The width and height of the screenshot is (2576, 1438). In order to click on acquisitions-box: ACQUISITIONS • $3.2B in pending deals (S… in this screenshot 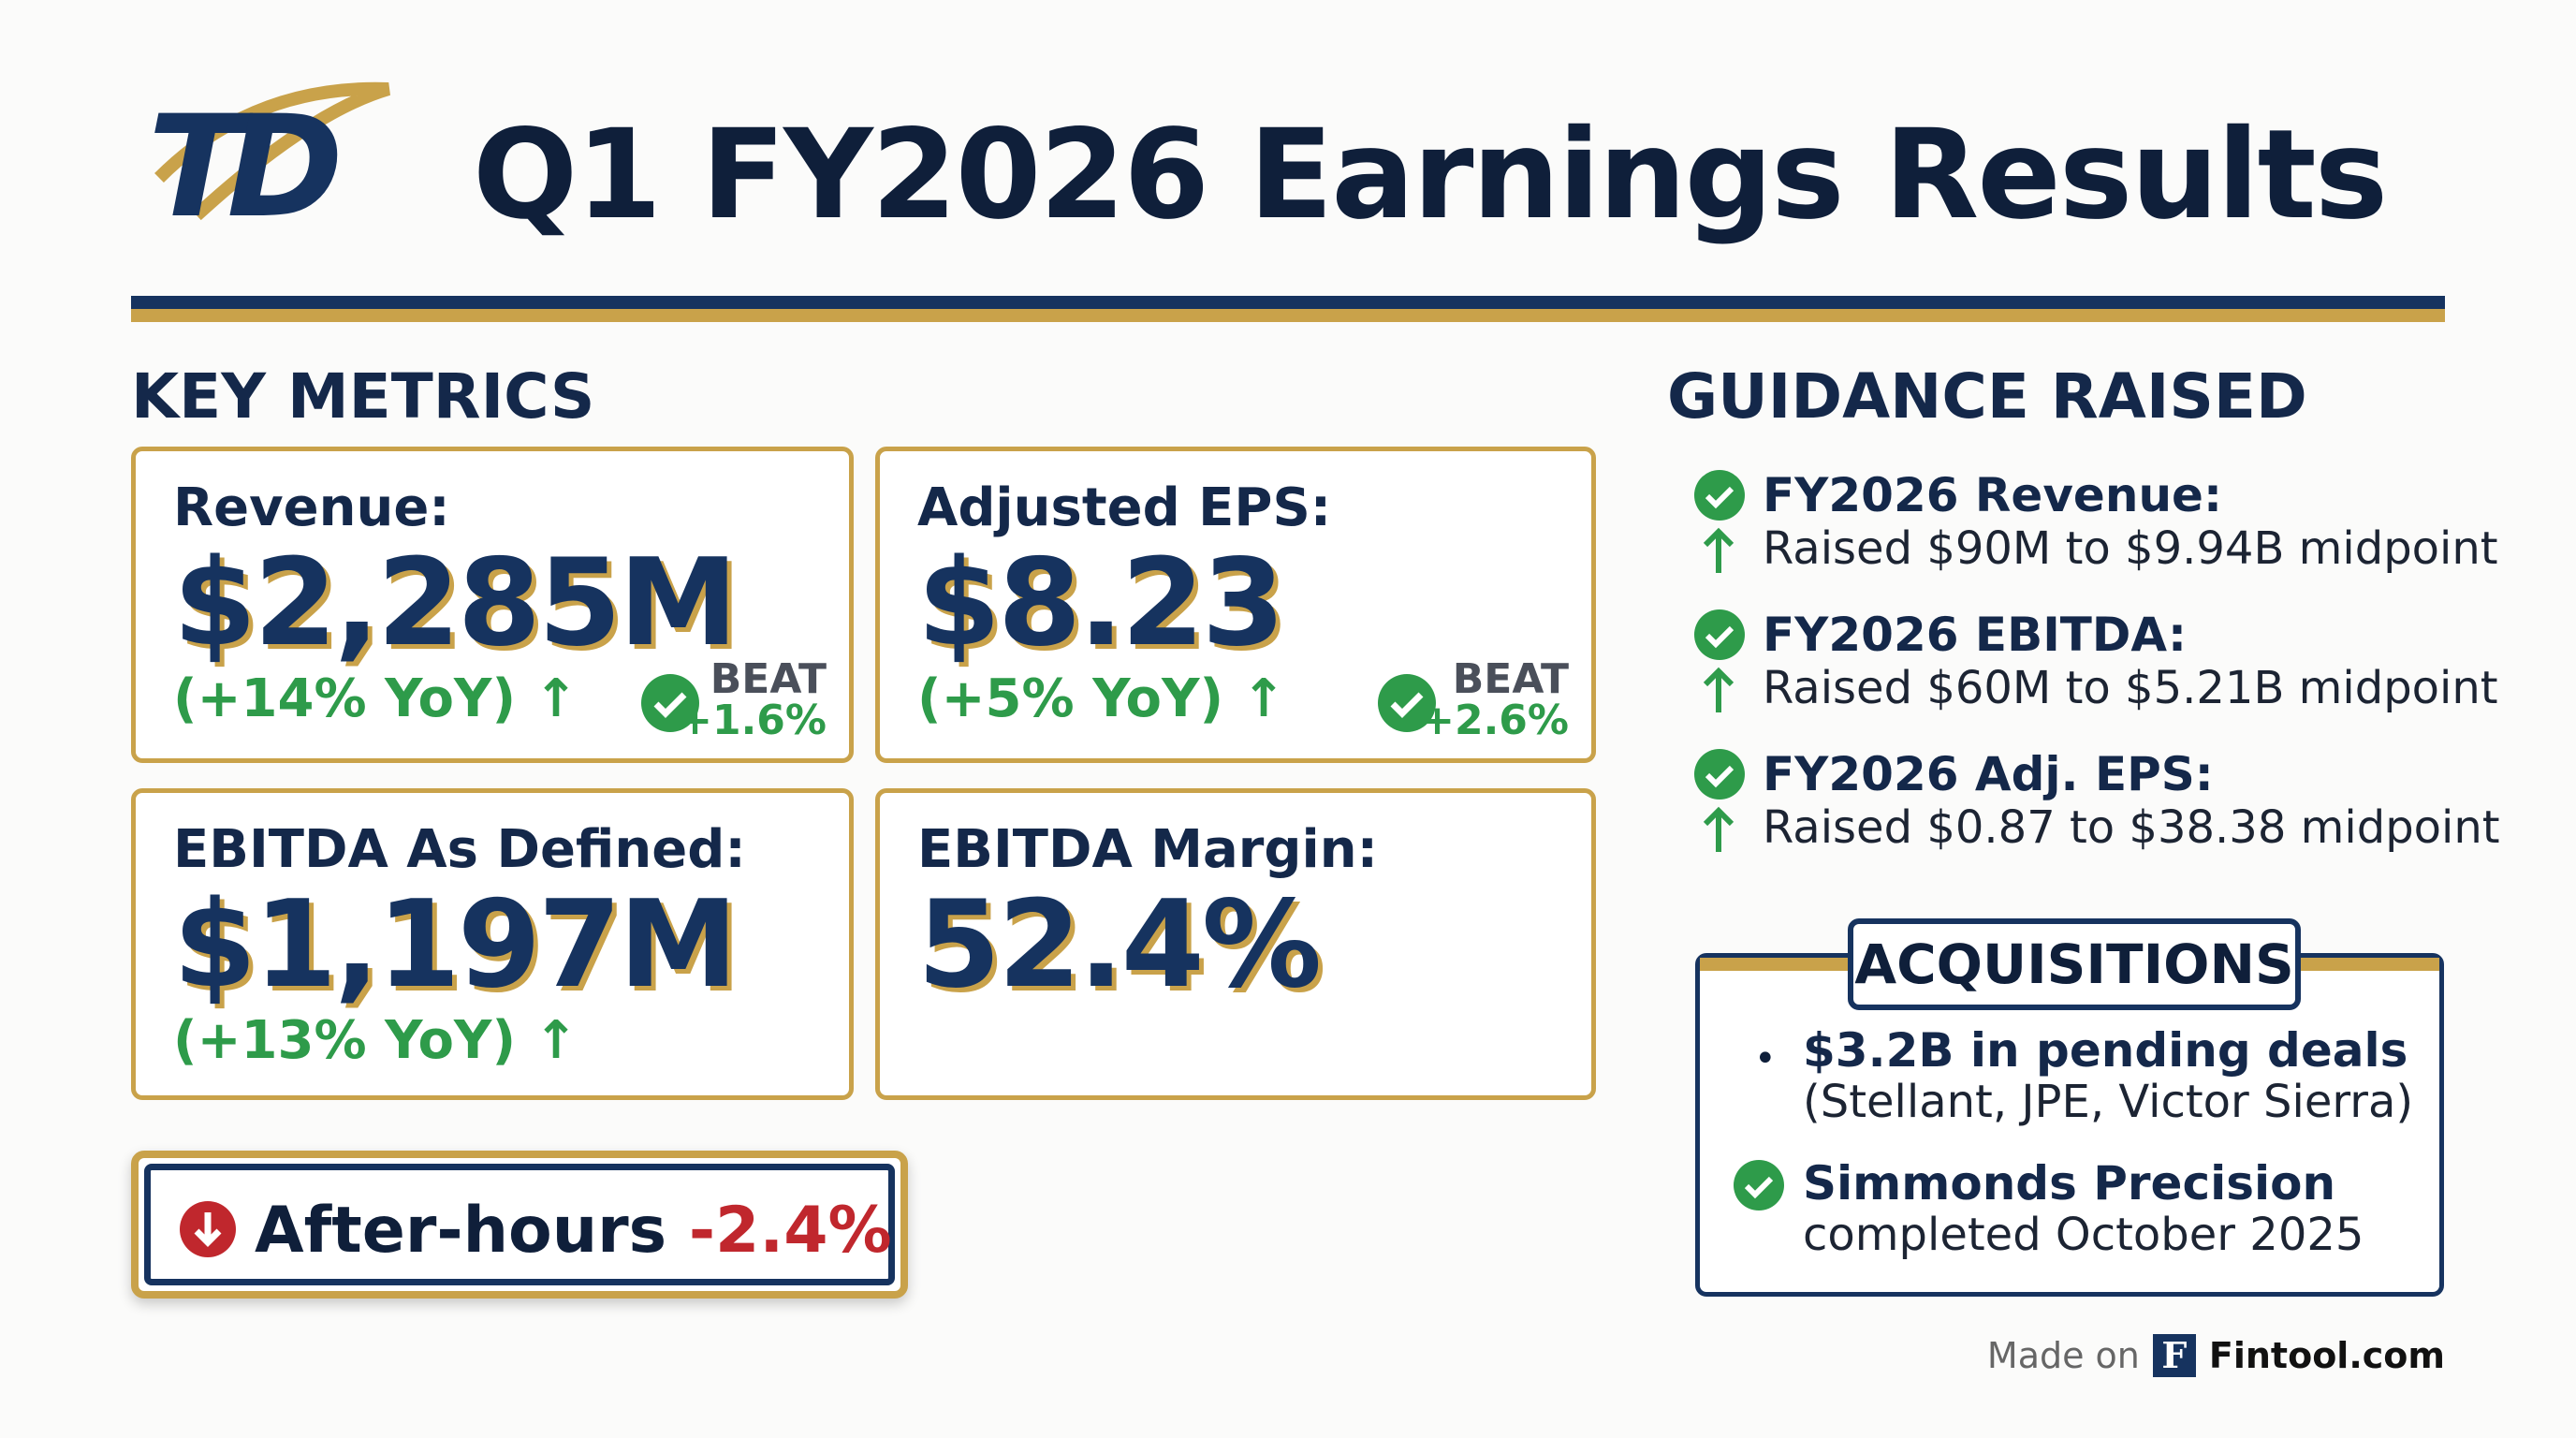, I will do `click(2069, 1107)`.